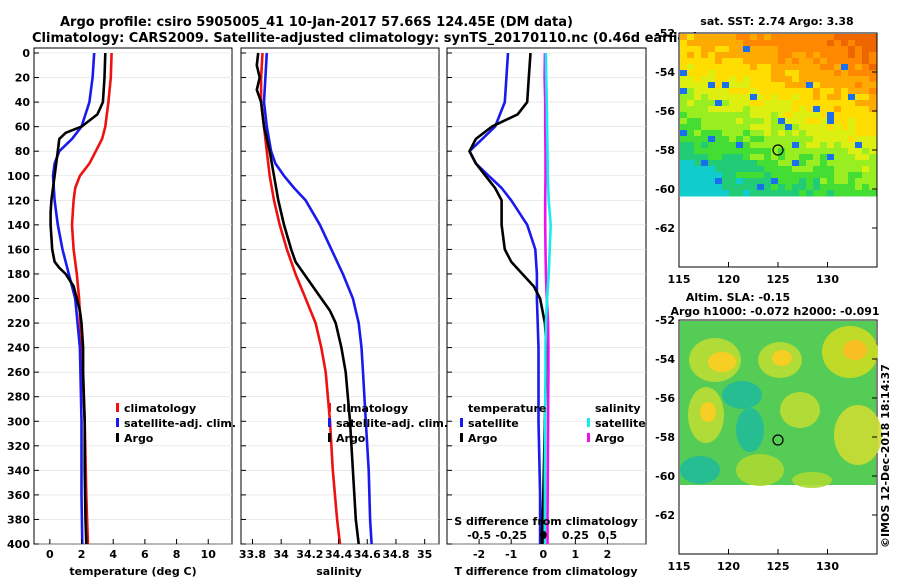  I want to click on series-line-argo, so click(307, 298).